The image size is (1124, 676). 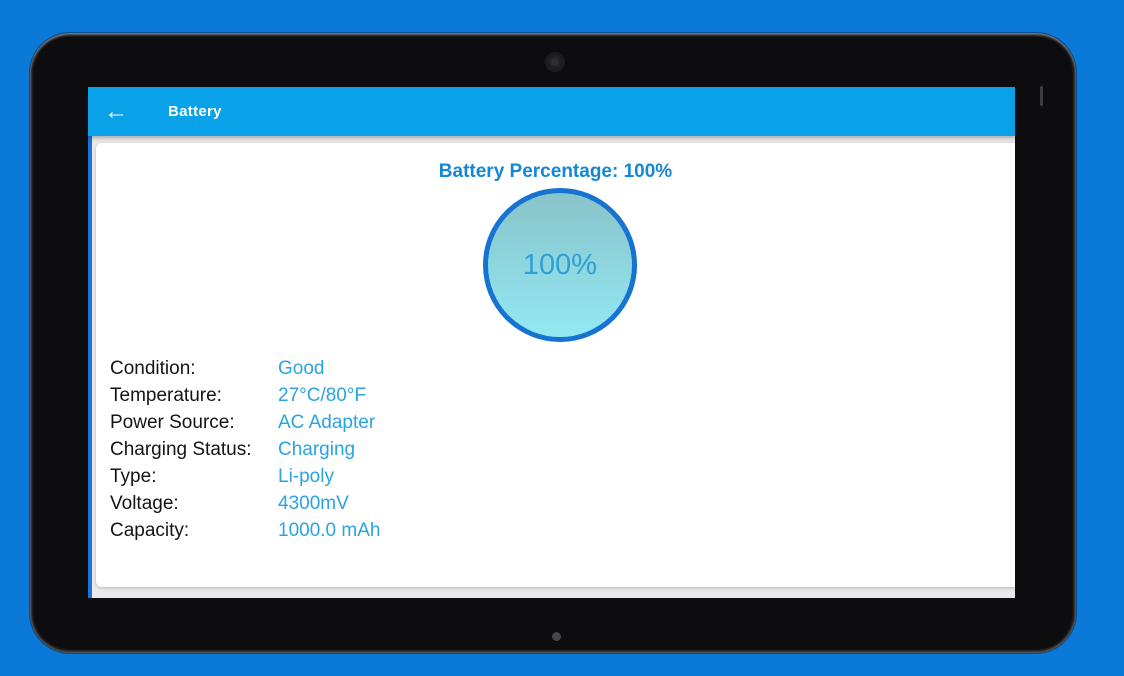 What do you see at coordinates (245, 368) in the screenshot?
I see `info-row-condition: Condition: Good` at bounding box center [245, 368].